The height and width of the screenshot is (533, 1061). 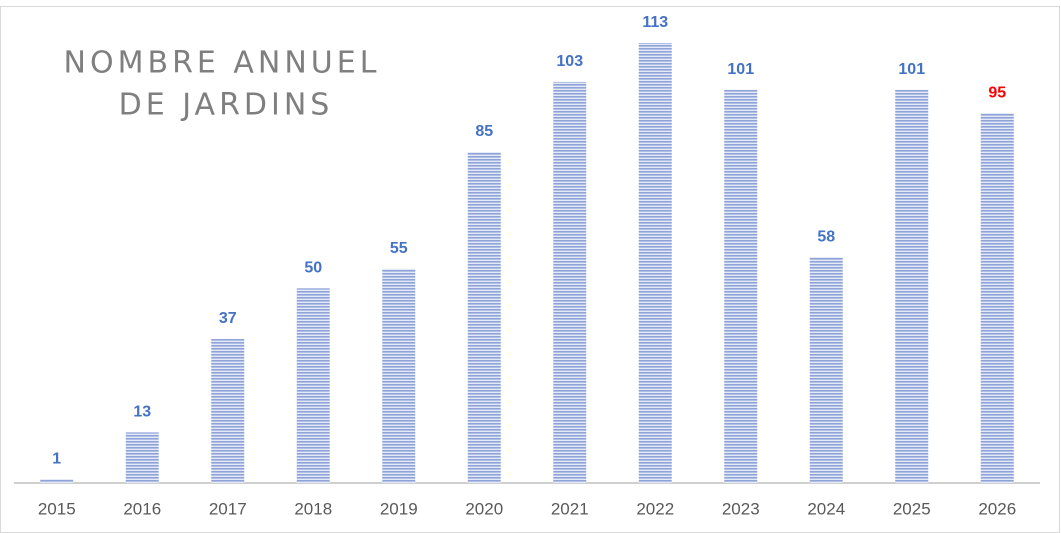 I want to click on x-tick-label: 2017, so click(x=228, y=508).